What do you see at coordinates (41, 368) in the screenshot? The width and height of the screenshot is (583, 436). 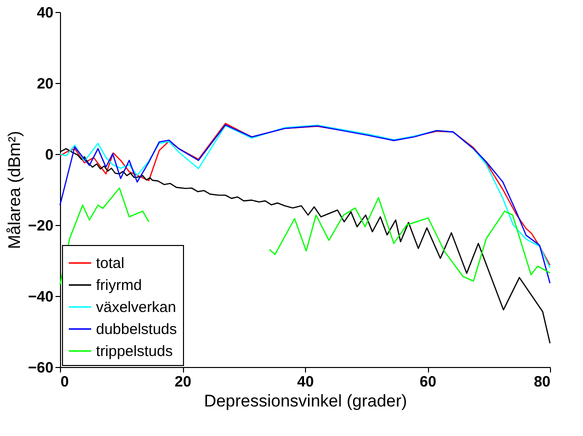 I see `y-tick-label: −60` at bounding box center [41, 368].